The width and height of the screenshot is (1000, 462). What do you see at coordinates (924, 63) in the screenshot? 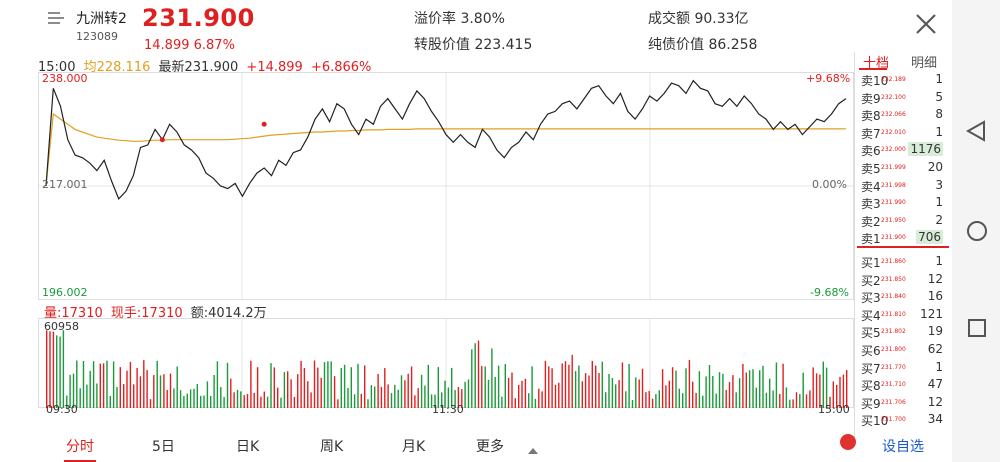
I see `tab-detail: 明细` at bounding box center [924, 63].